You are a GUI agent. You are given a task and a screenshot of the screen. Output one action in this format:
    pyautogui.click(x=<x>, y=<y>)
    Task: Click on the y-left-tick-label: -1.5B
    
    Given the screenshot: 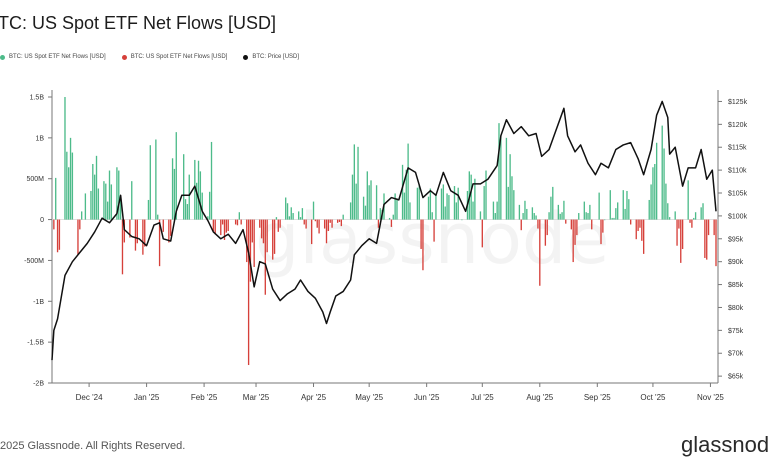 What is the action you would take?
    pyautogui.click(x=35, y=343)
    